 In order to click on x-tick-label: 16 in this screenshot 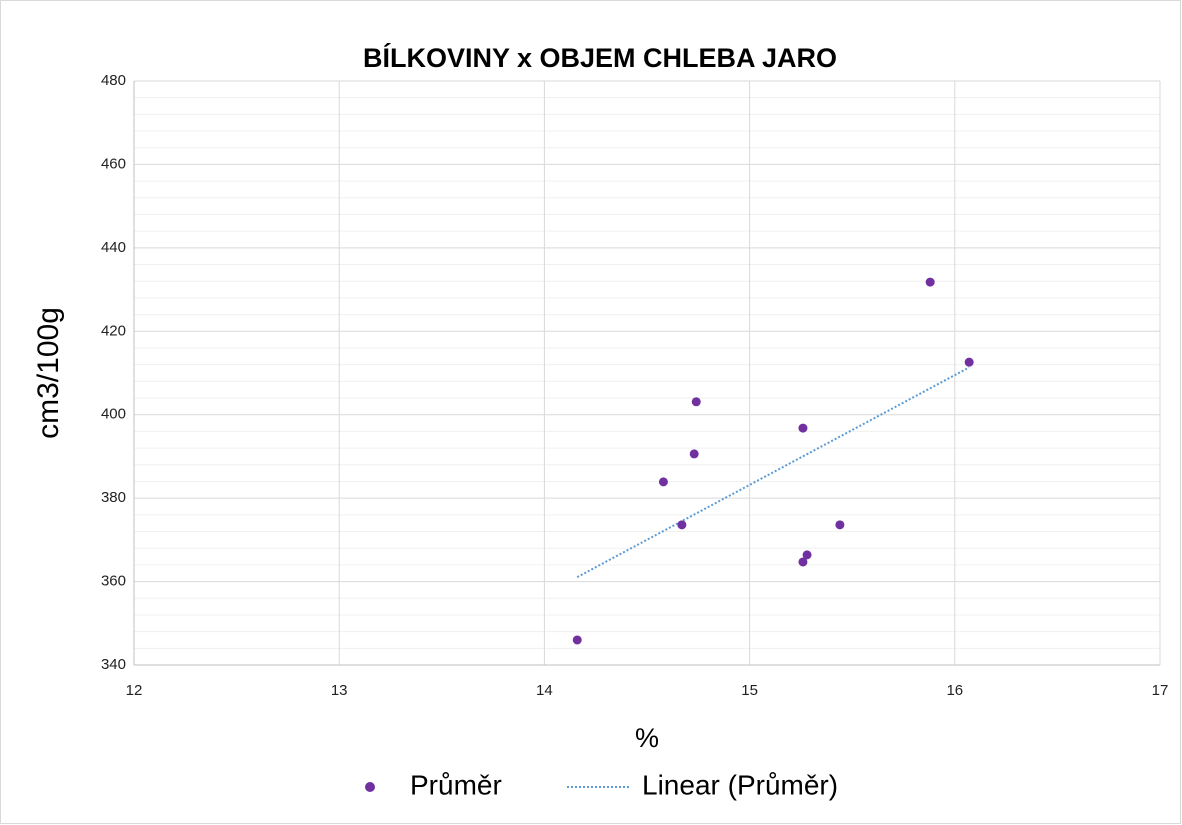, I will do `click(954, 690)`.